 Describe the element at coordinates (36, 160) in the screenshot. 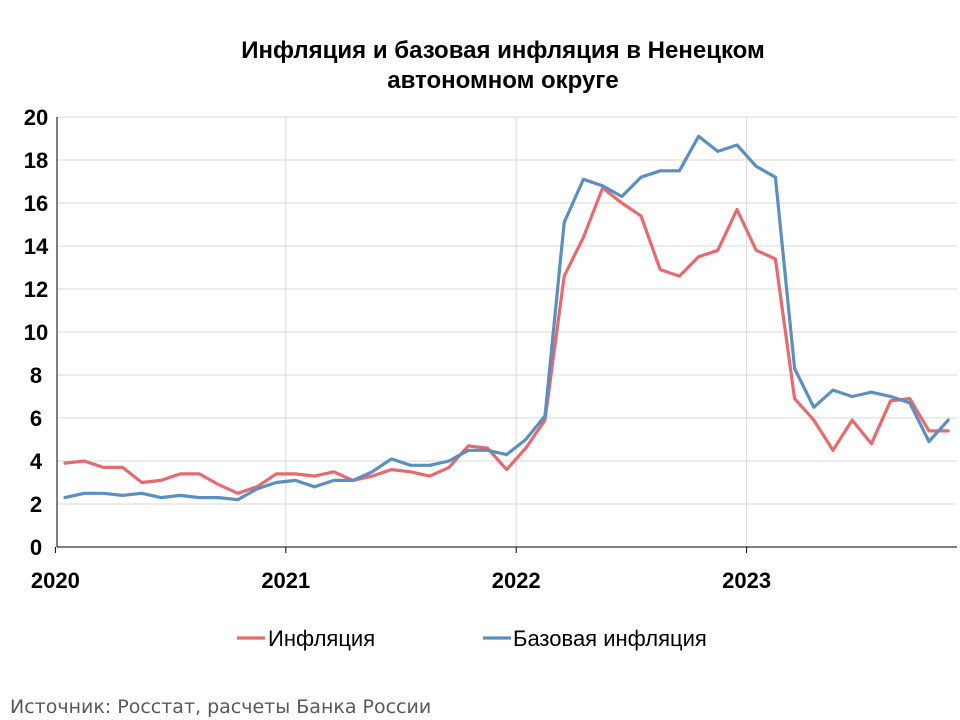

I see `y-tick-label: 18` at that location.